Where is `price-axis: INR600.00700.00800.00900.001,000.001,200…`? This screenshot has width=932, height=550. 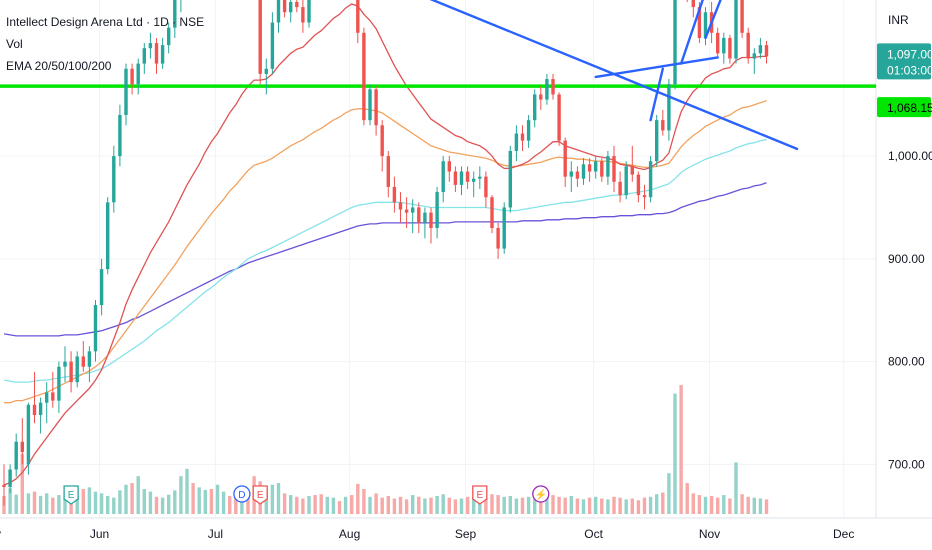 price-axis: INR600.00700.00800.00900.001,000.001,200… is located at coordinates (904, 275).